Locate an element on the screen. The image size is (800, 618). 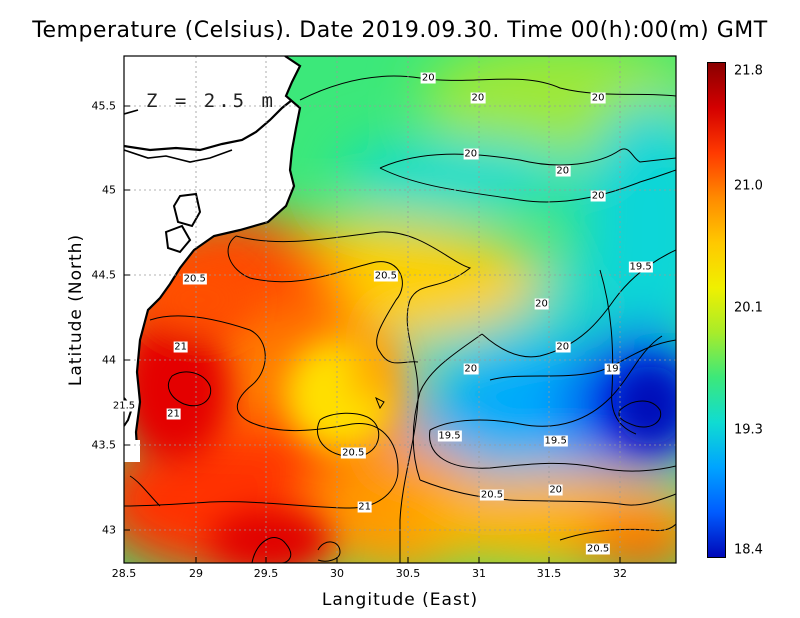
y-tick-label: 43.5 is located at coordinates (104, 445).